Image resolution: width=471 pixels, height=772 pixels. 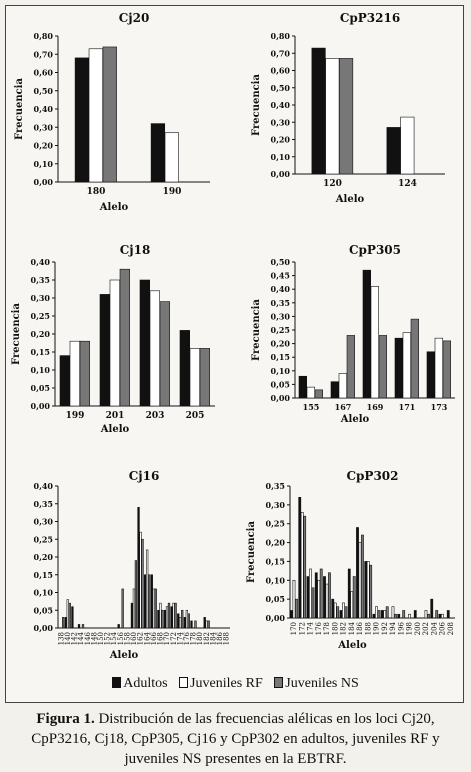 What do you see at coordinates (344, 628) in the screenshot?
I see `x-tick-label: 182` at bounding box center [344, 628].